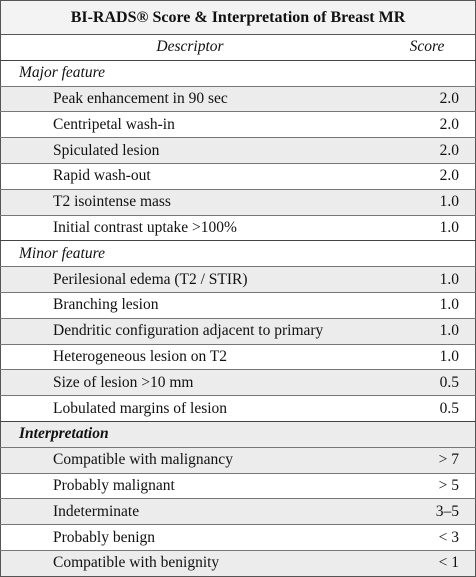  I want to click on data-row: Branching lesion 1.0, so click(238, 305).